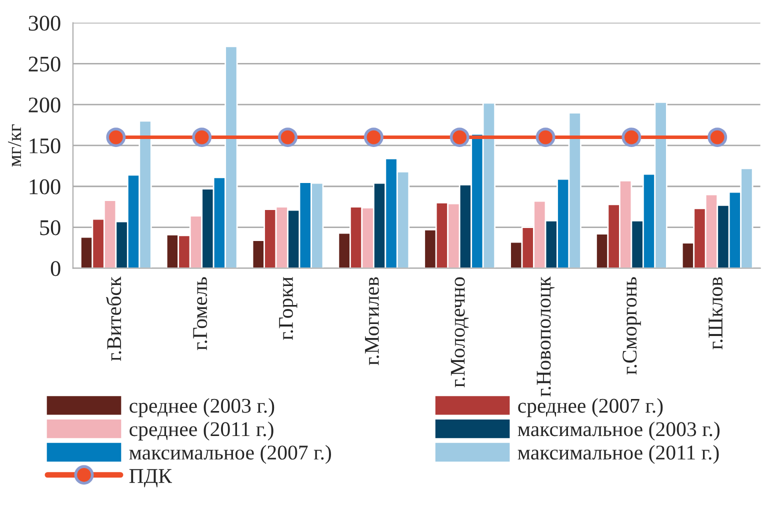 The image size is (768, 506). What do you see at coordinates (44, 105) in the screenshot?
I see `y-tick-label: 200` at bounding box center [44, 105].